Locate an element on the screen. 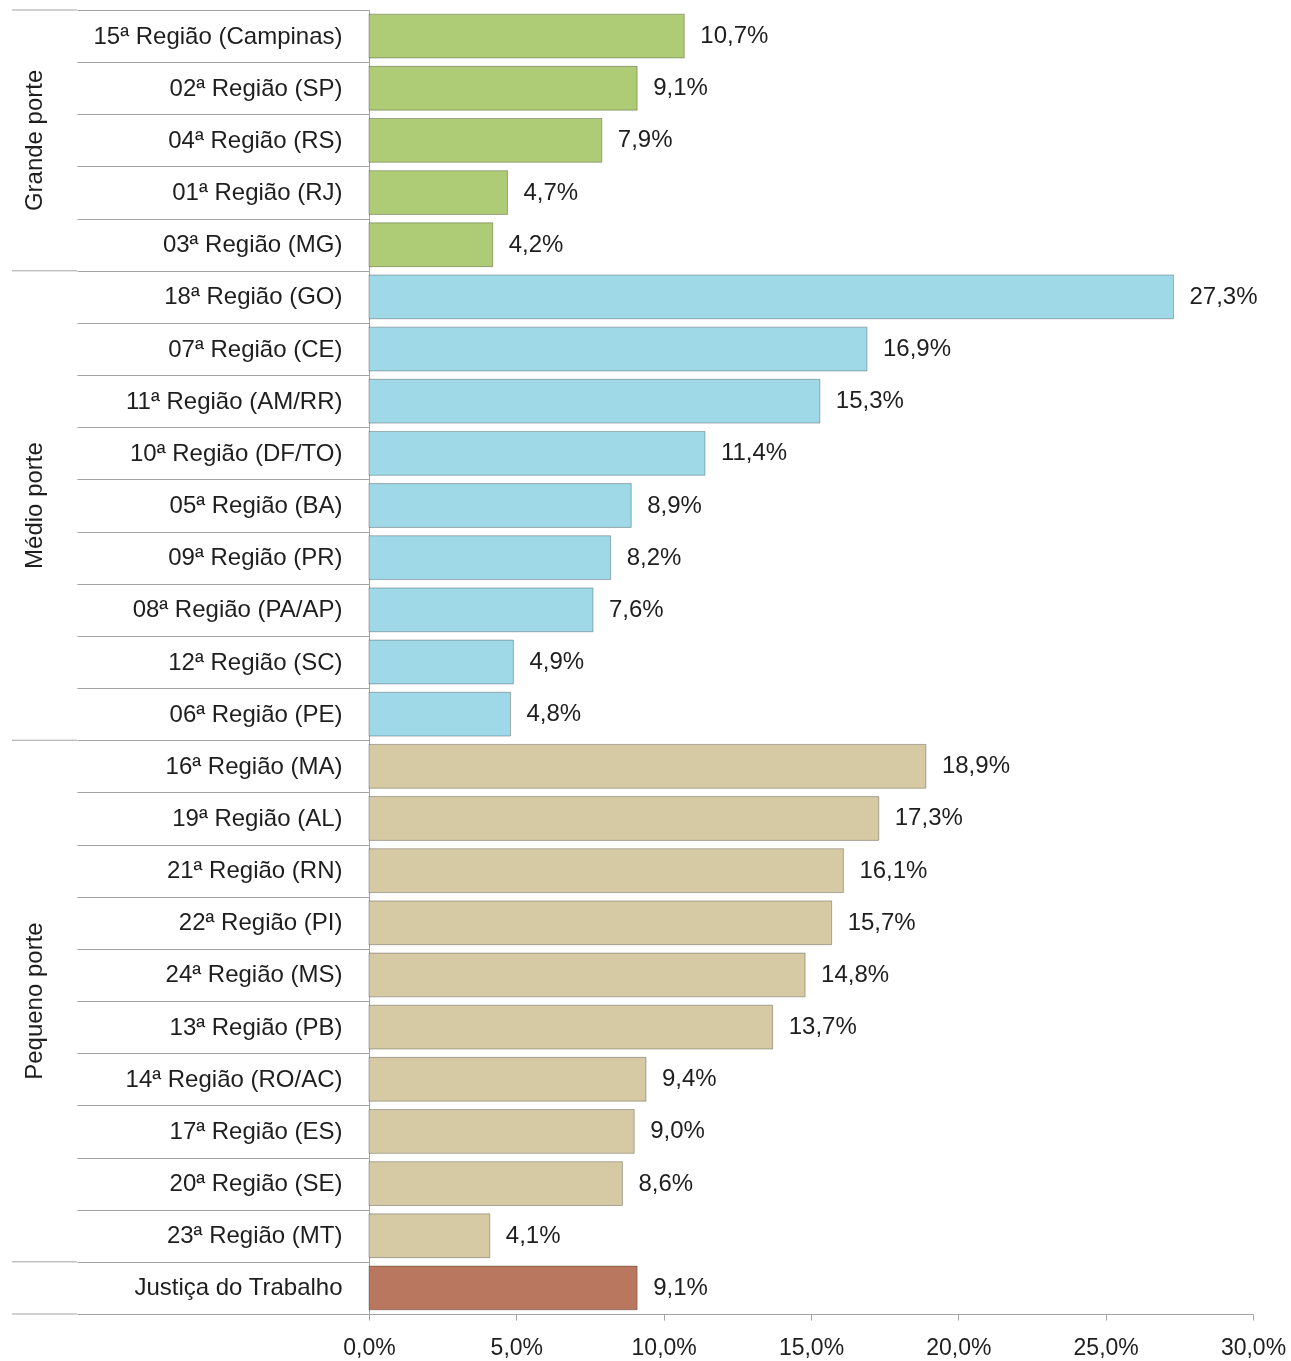  data-label: 8,2% is located at coordinates (654, 556).